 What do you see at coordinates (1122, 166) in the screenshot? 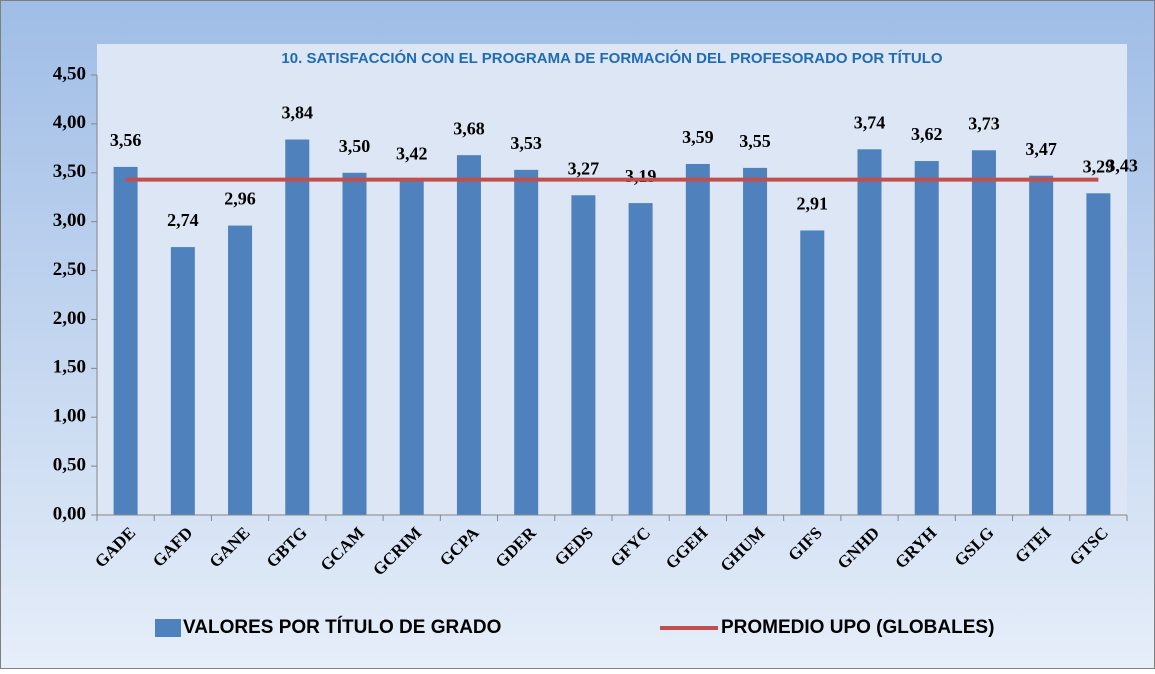
I see `data-label: 3,43` at bounding box center [1122, 166].